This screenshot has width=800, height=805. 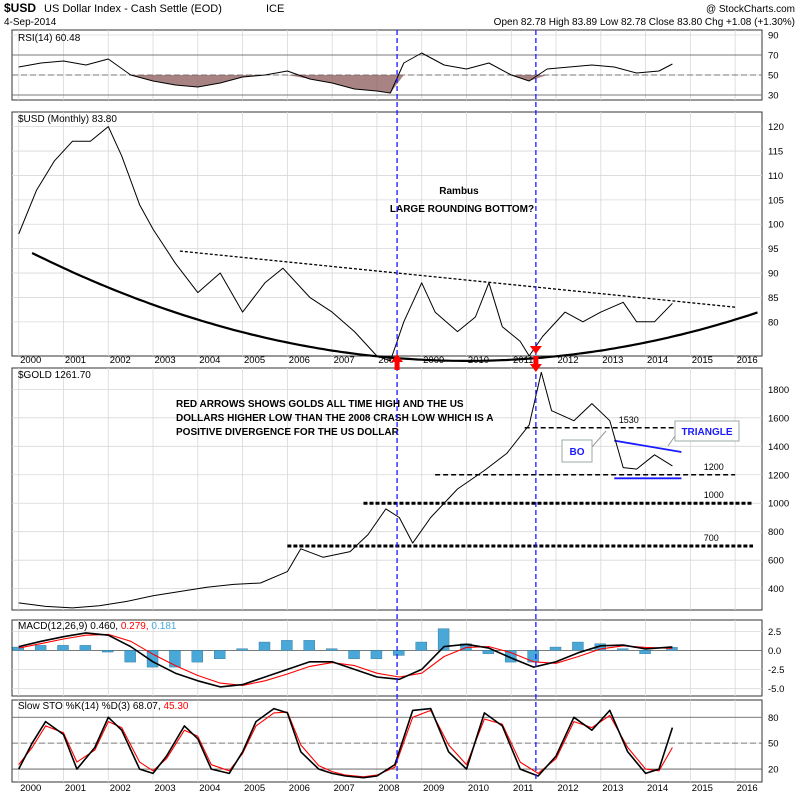 I want to click on x-axis-label: 2001, so click(x=75, y=360).